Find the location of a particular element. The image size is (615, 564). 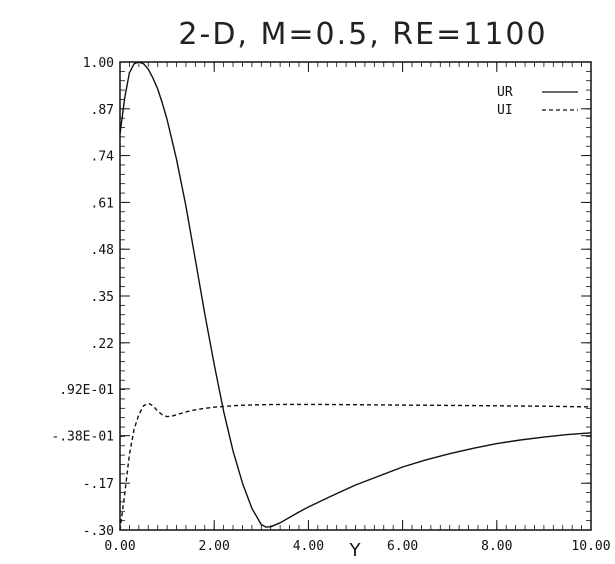

y-tick-label: .22 is located at coordinates (102, 344).